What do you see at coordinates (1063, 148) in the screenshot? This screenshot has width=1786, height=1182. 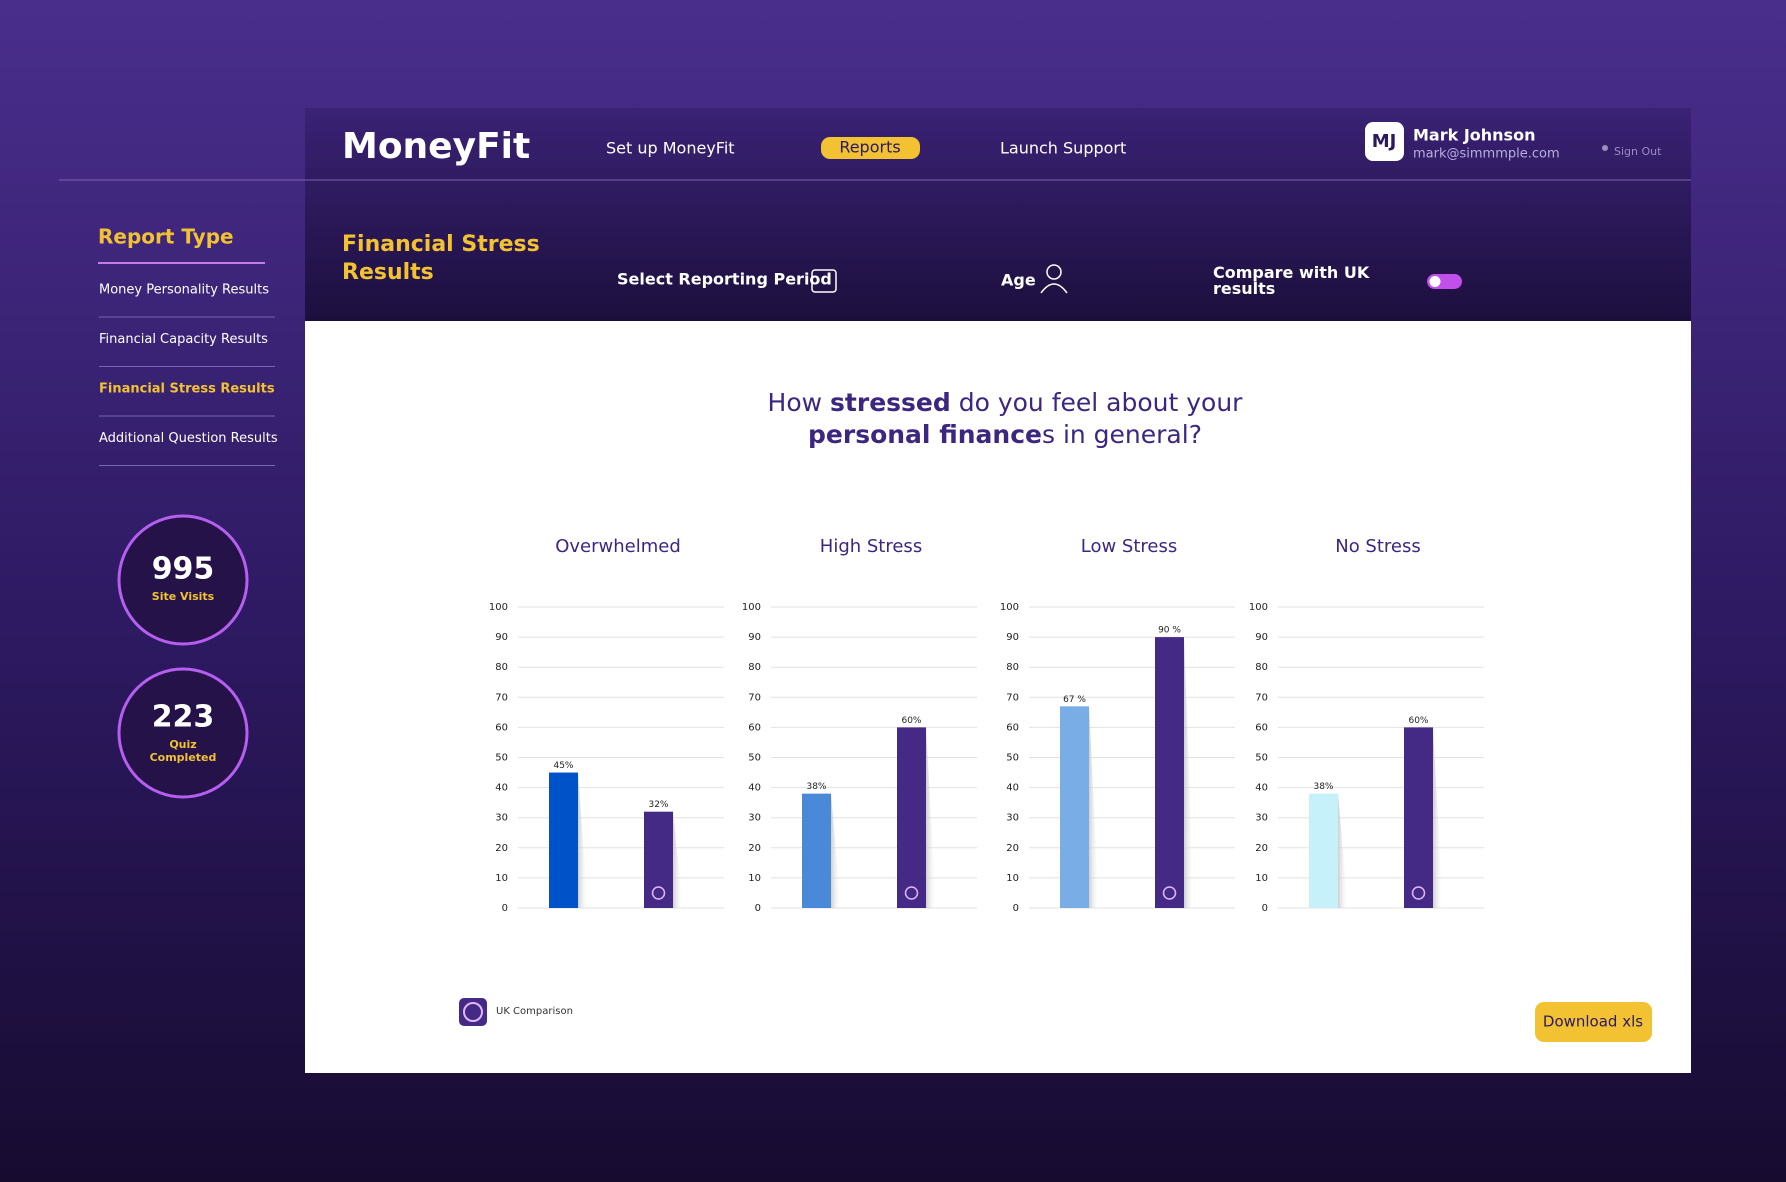 I see `nav-link: Launch Support` at bounding box center [1063, 148].